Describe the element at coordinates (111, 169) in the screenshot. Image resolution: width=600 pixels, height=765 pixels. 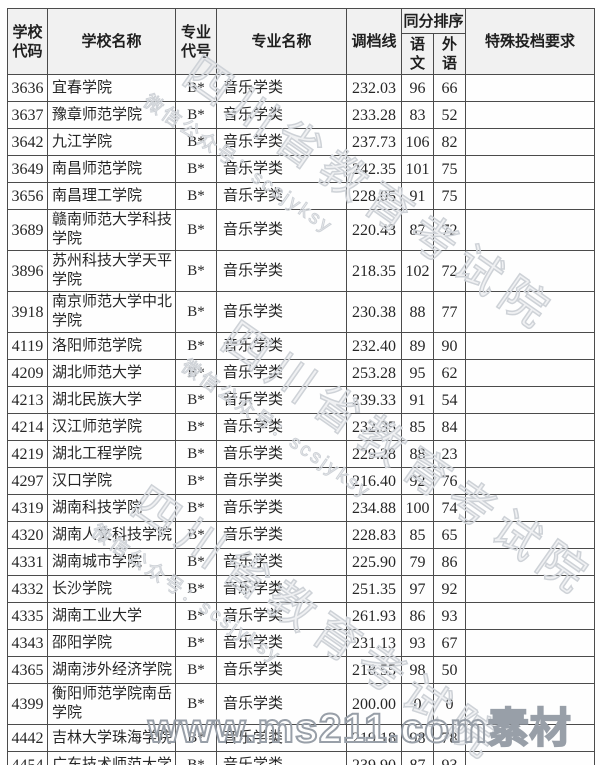
I see `school-name-cell: 南昌师范学院` at that location.